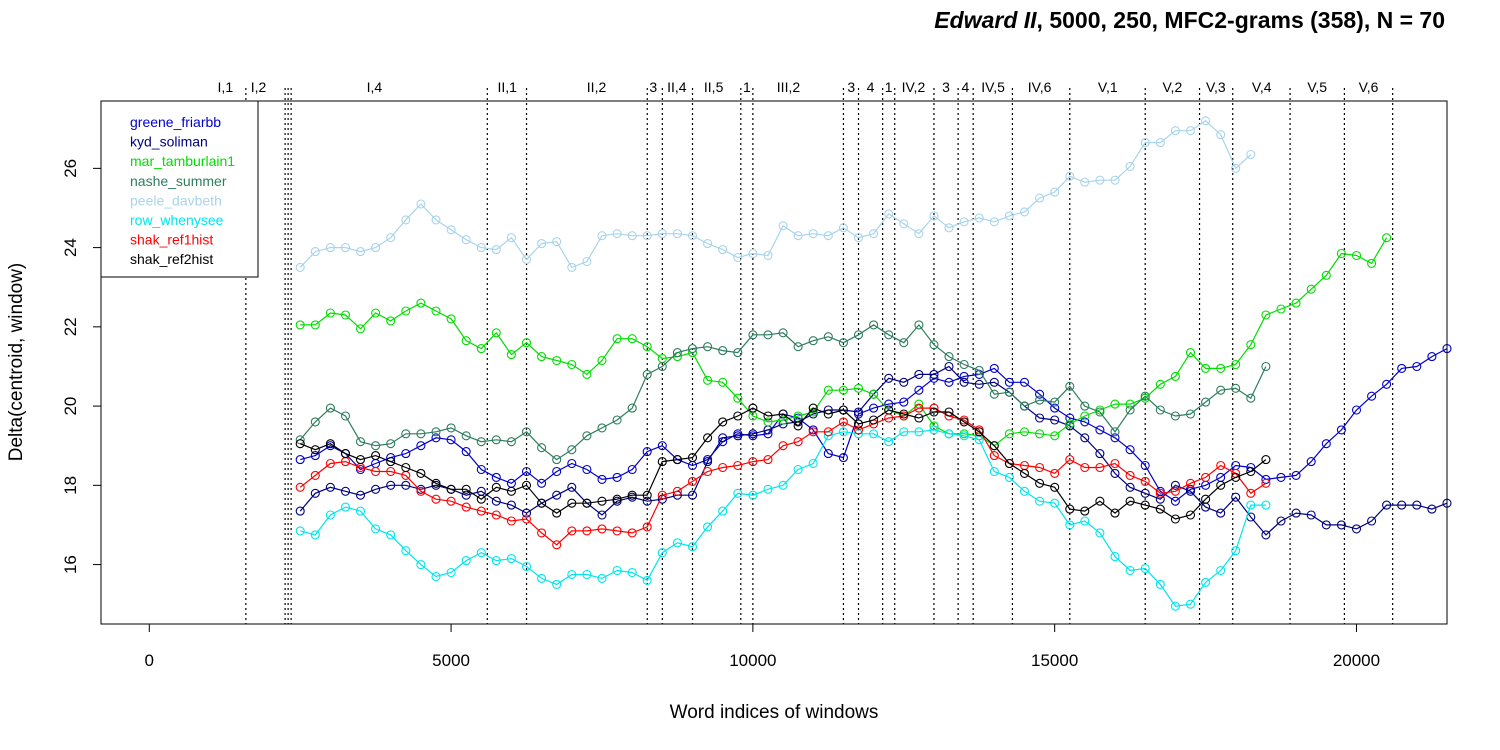 The image size is (1500, 750). What do you see at coordinates (226, 87) in the screenshot?
I see `scene-label-0: I,1` at bounding box center [226, 87].